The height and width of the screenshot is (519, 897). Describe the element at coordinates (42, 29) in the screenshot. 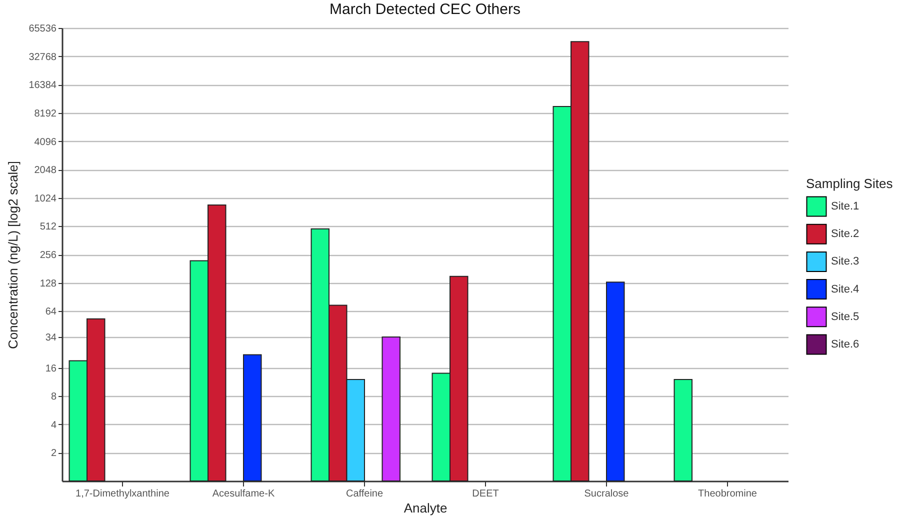

I see `y-tick-label: 65536` at that location.